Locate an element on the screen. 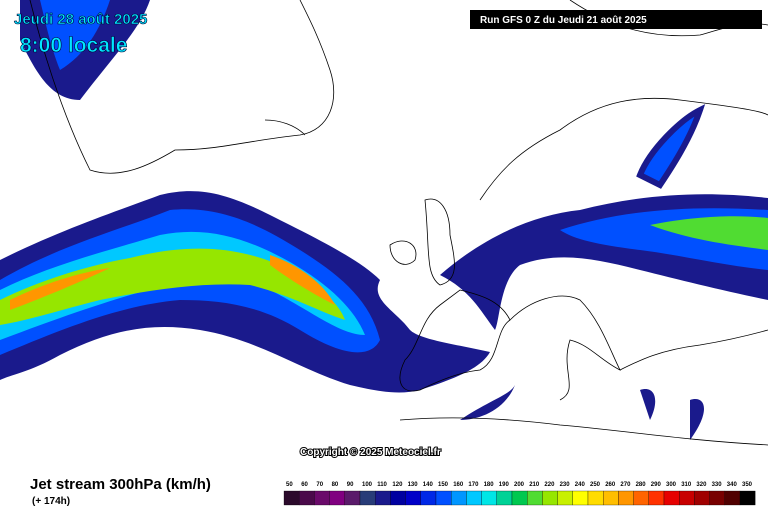 This screenshot has height=512, width=768. legend-level: 110 is located at coordinates (382, 485).